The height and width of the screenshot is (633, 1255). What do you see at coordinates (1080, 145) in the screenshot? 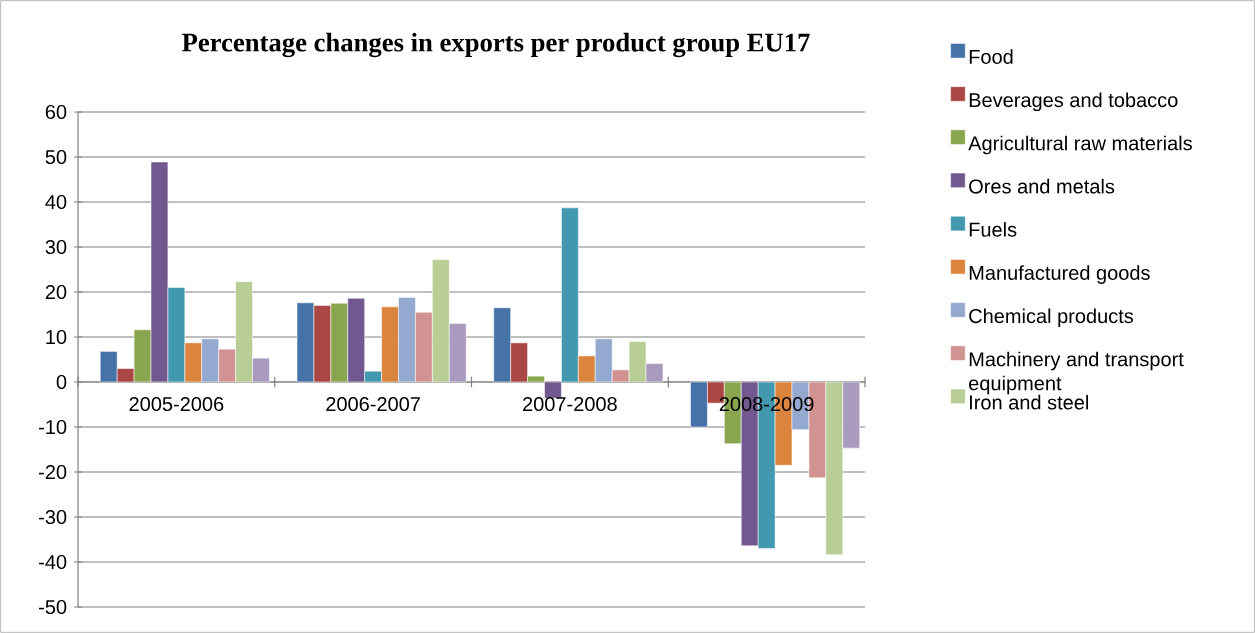
I see `legend-label: Agricultural raw materials` at bounding box center [1080, 145].